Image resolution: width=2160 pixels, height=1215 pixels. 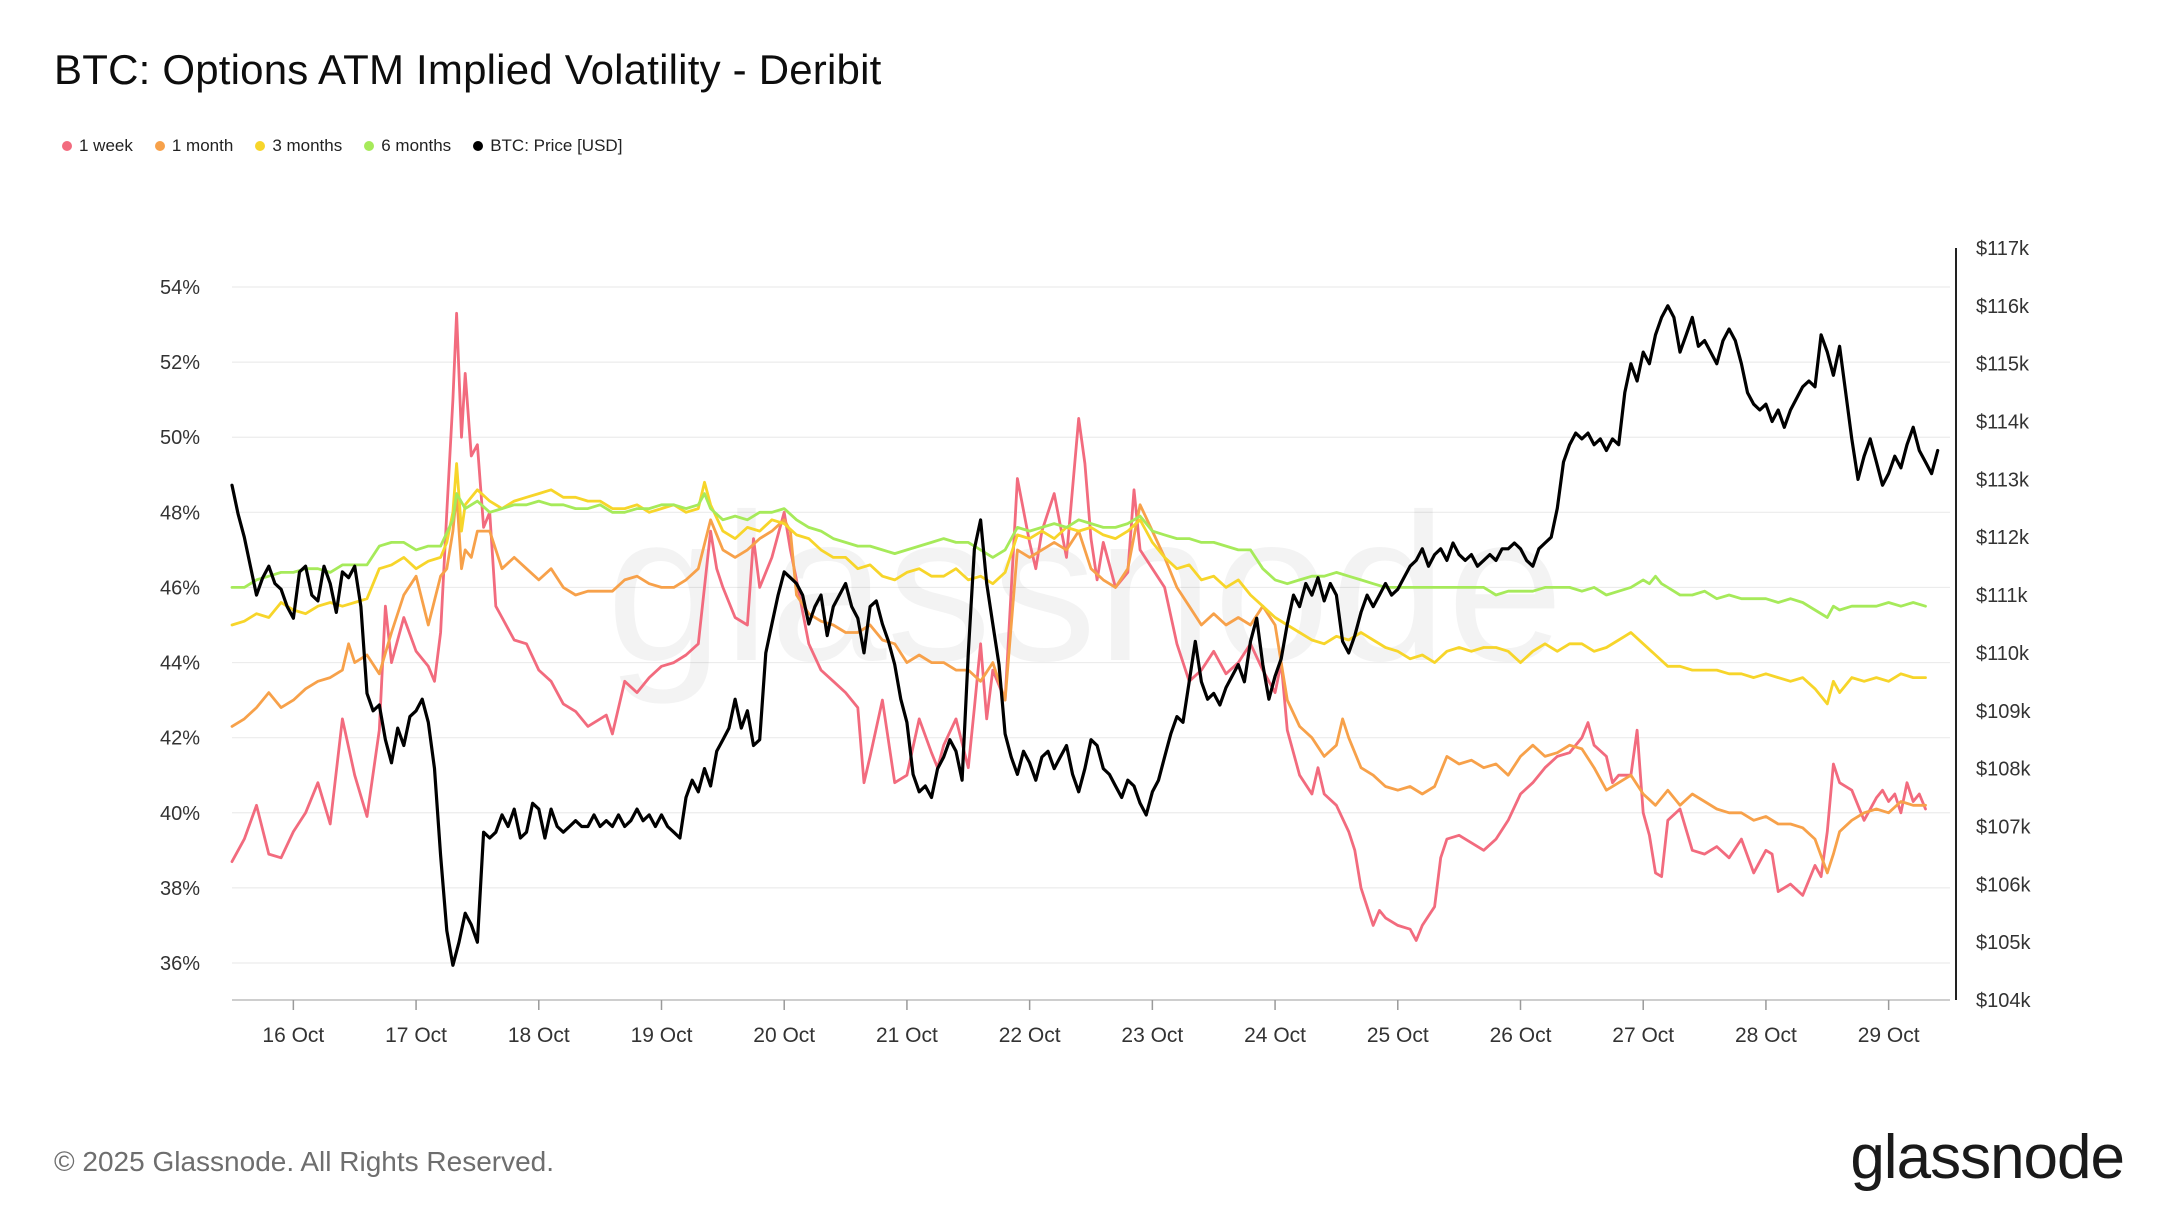 I want to click on x-tick-label: 20 Oct, so click(x=784, y=1035).